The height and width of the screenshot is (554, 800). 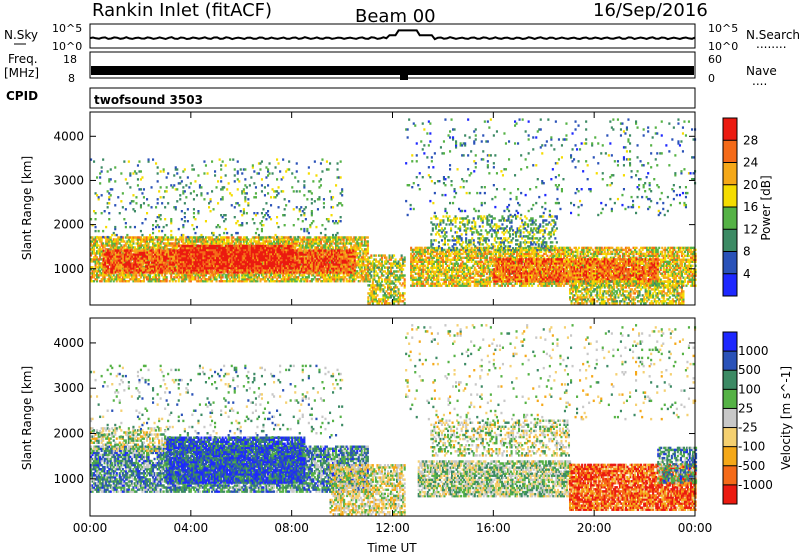 What do you see at coordinates (650, 10) in the screenshot?
I see `date-title: 16/Sep/2016` at bounding box center [650, 10].